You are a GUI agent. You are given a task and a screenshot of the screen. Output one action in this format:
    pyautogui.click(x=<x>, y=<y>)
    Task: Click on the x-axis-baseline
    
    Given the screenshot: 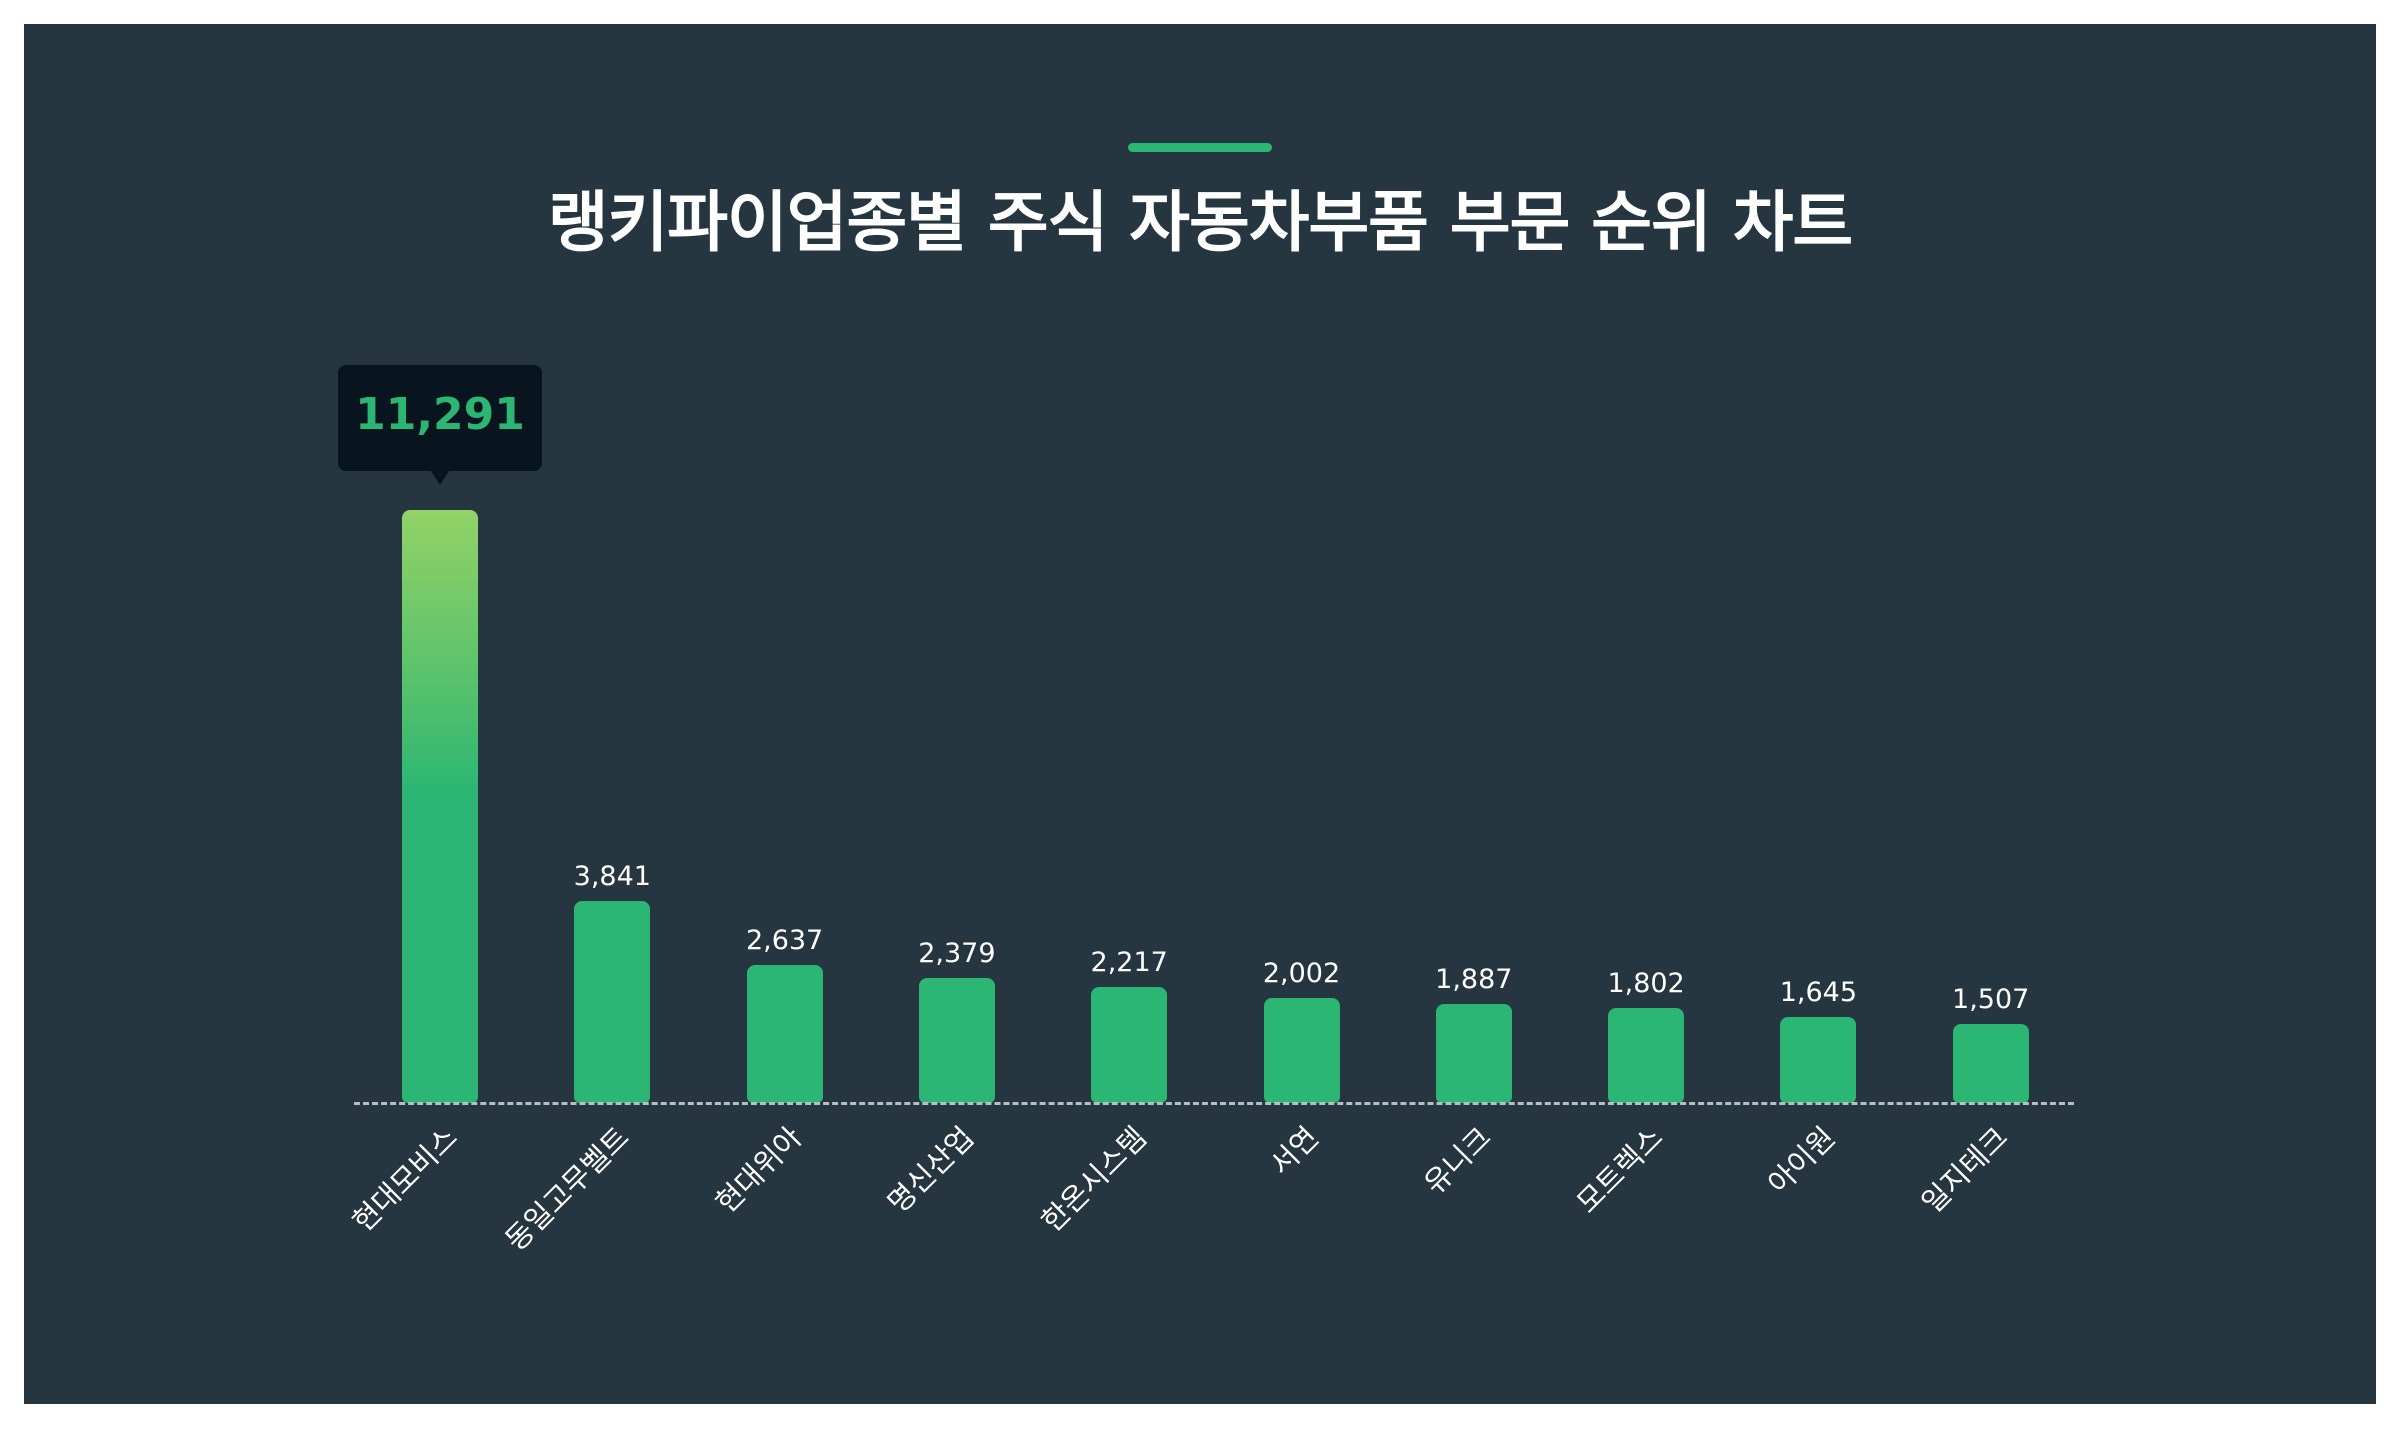 What is the action you would take?
    pyautogui.click(x=1214, y=1103)
    